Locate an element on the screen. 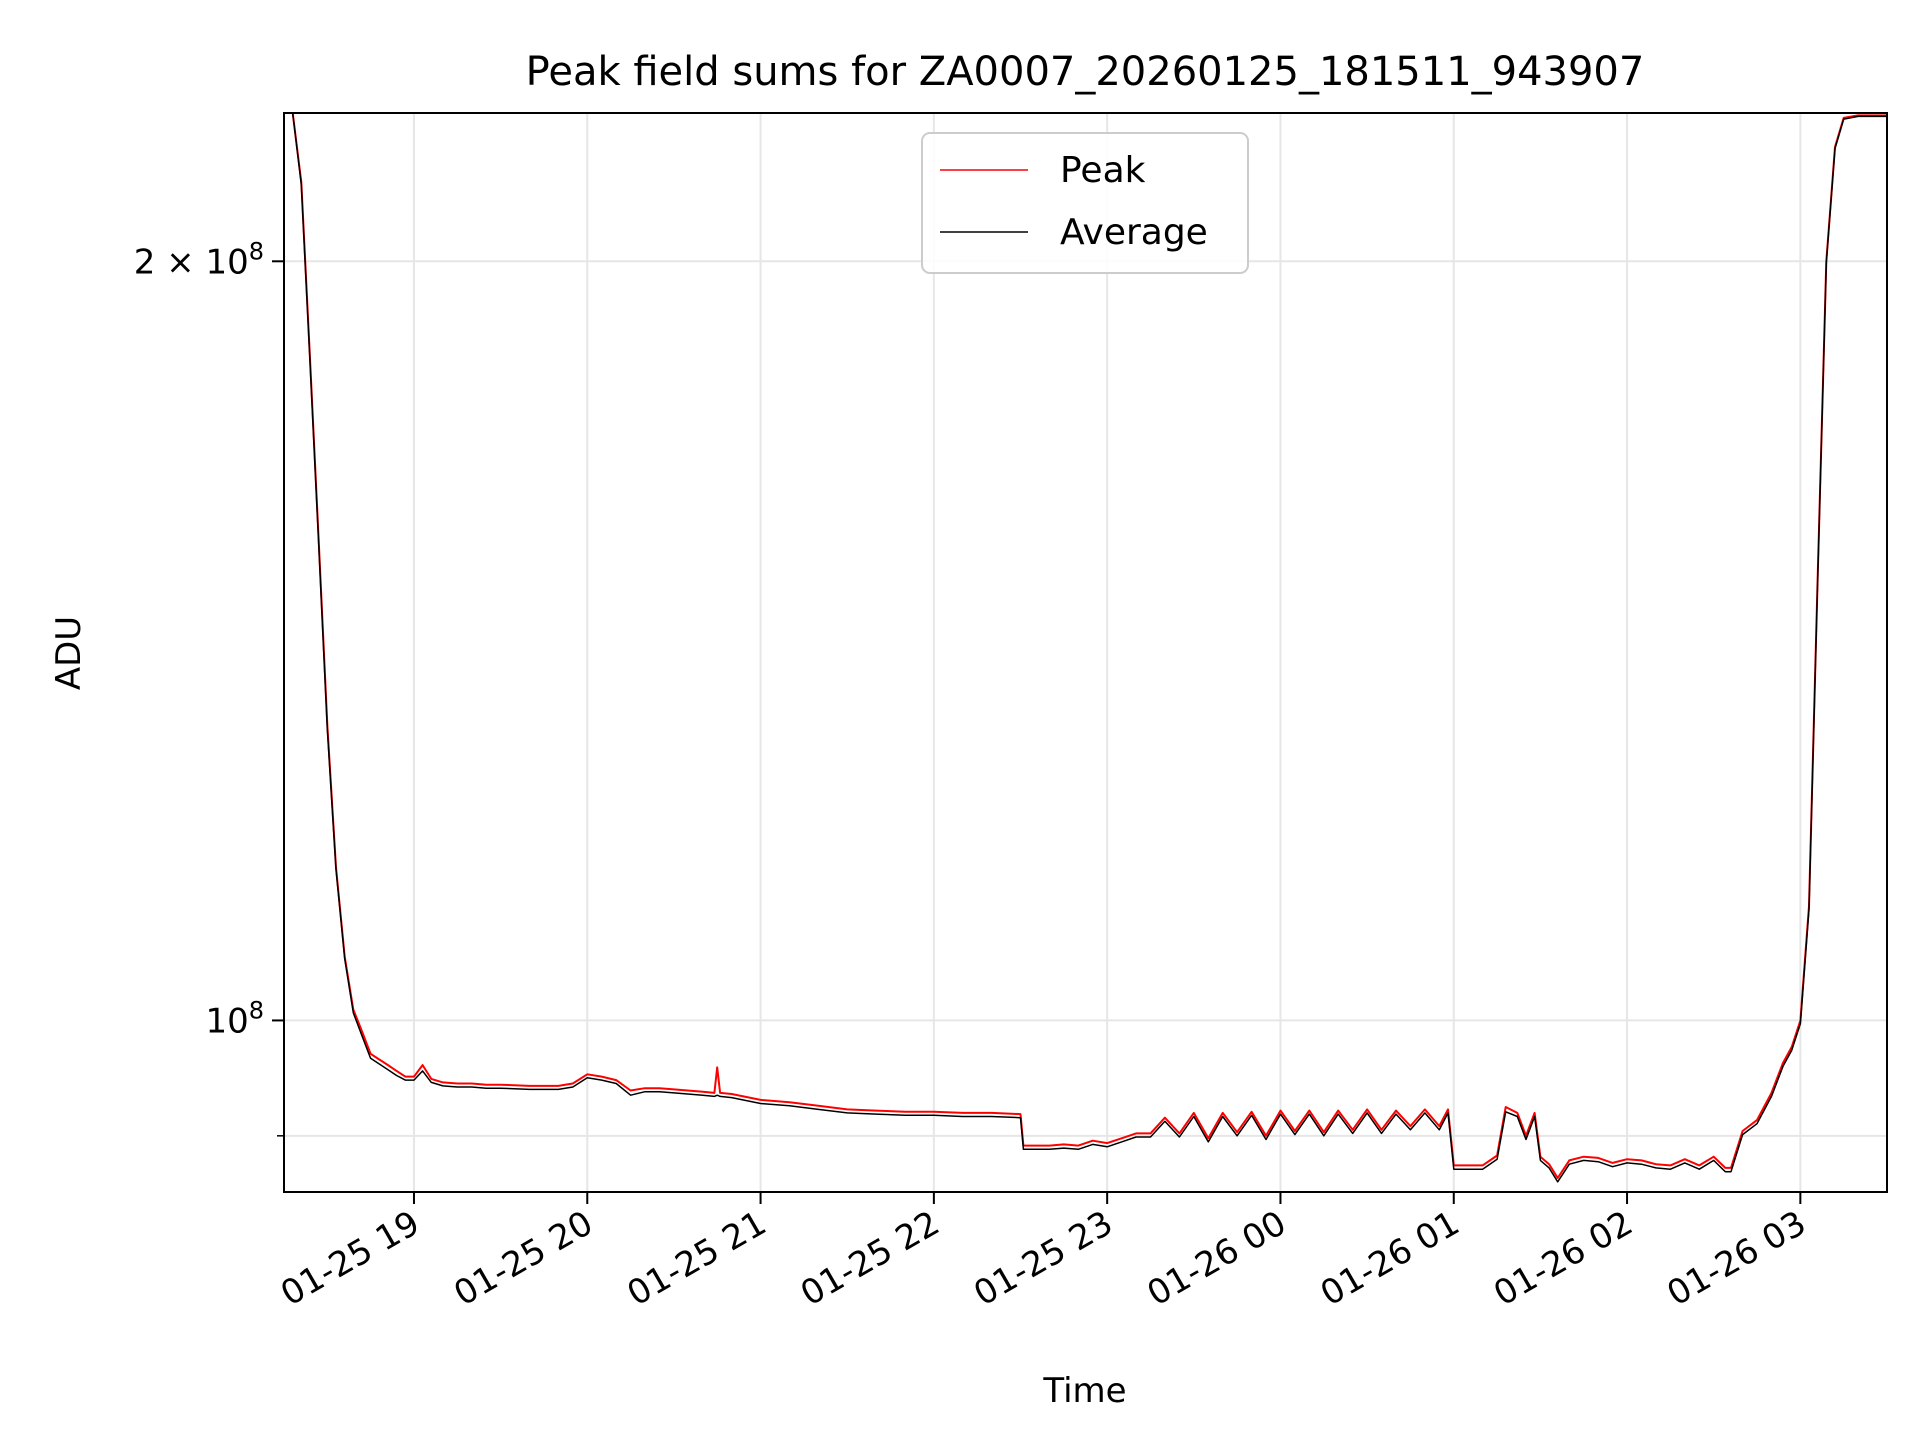 This screenshot has height=1440, width=1920. legend-box is located at coordinates (1085, 203).